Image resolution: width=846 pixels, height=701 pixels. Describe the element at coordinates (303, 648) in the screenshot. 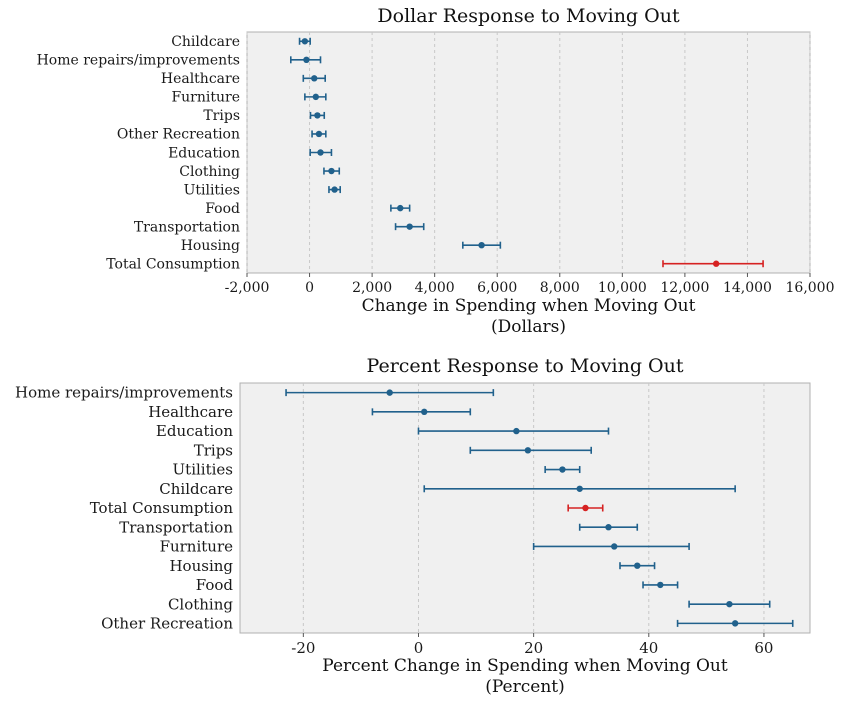

I see `x-tick-label: -20` at that location.